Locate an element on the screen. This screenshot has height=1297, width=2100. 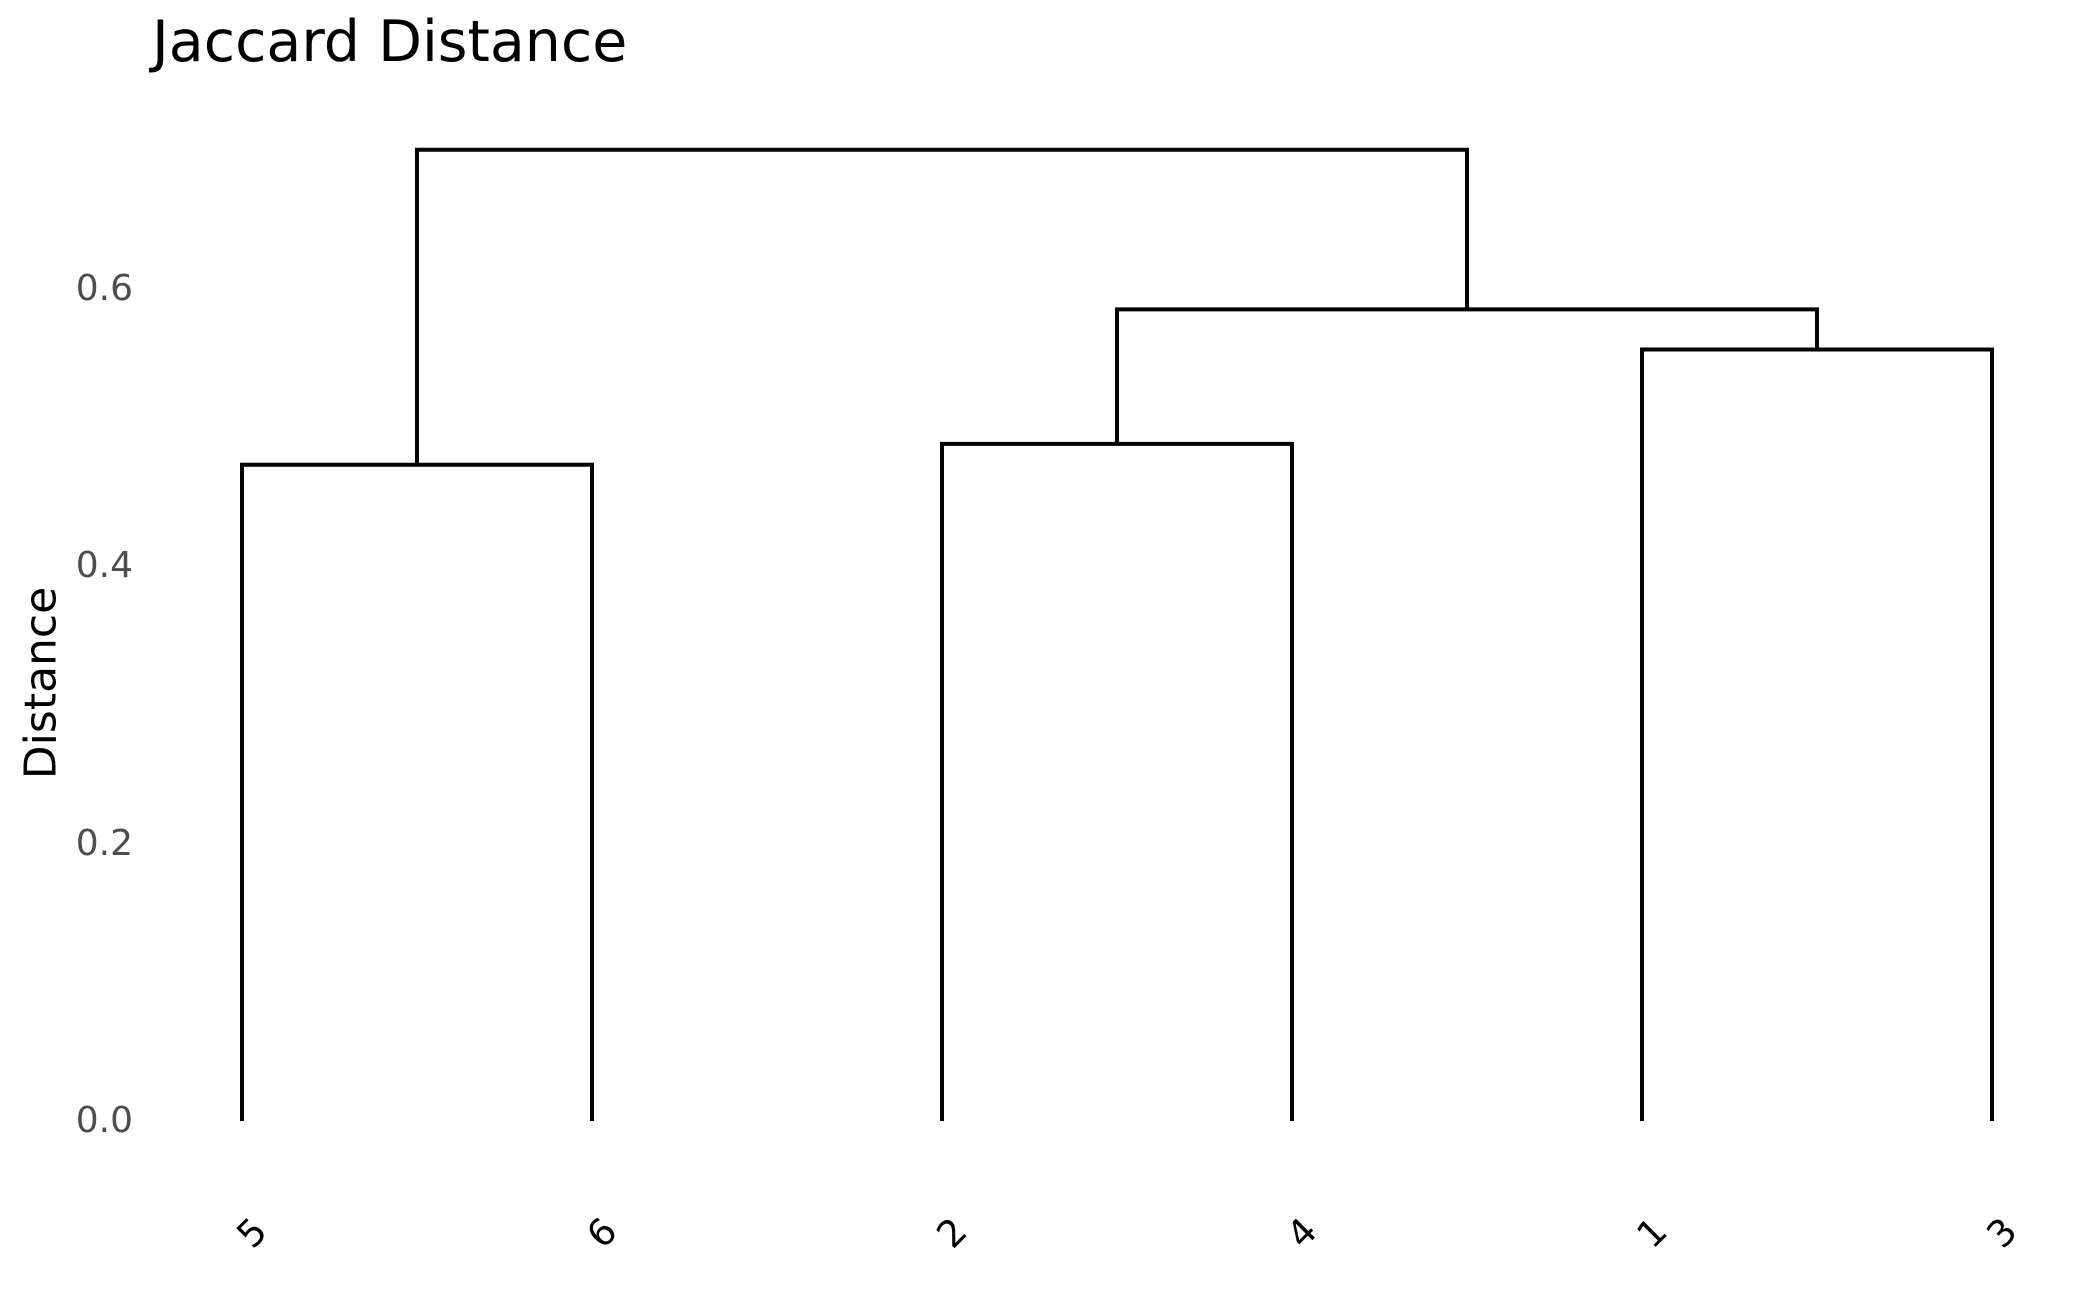
y-tick-label-0.2: 0.2 is located at coordinates (104, 843).